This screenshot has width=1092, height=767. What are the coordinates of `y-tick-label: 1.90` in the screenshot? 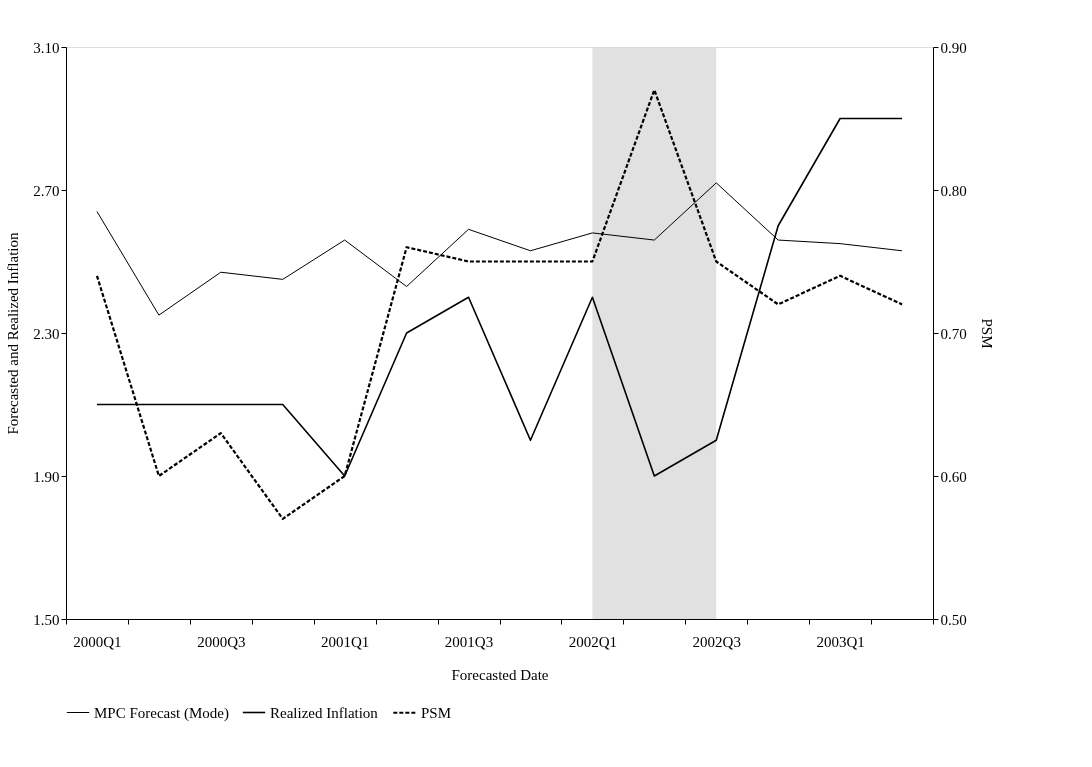 It's located at (46, 476).